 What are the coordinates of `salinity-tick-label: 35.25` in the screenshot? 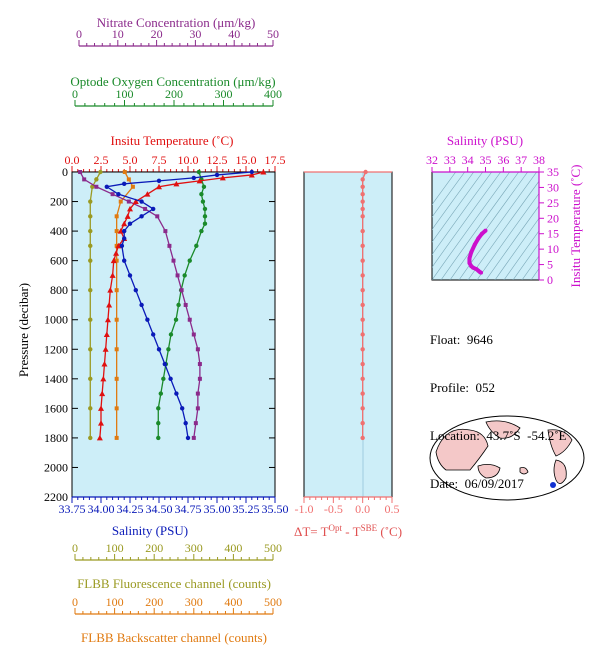 It's located at (246, 509).